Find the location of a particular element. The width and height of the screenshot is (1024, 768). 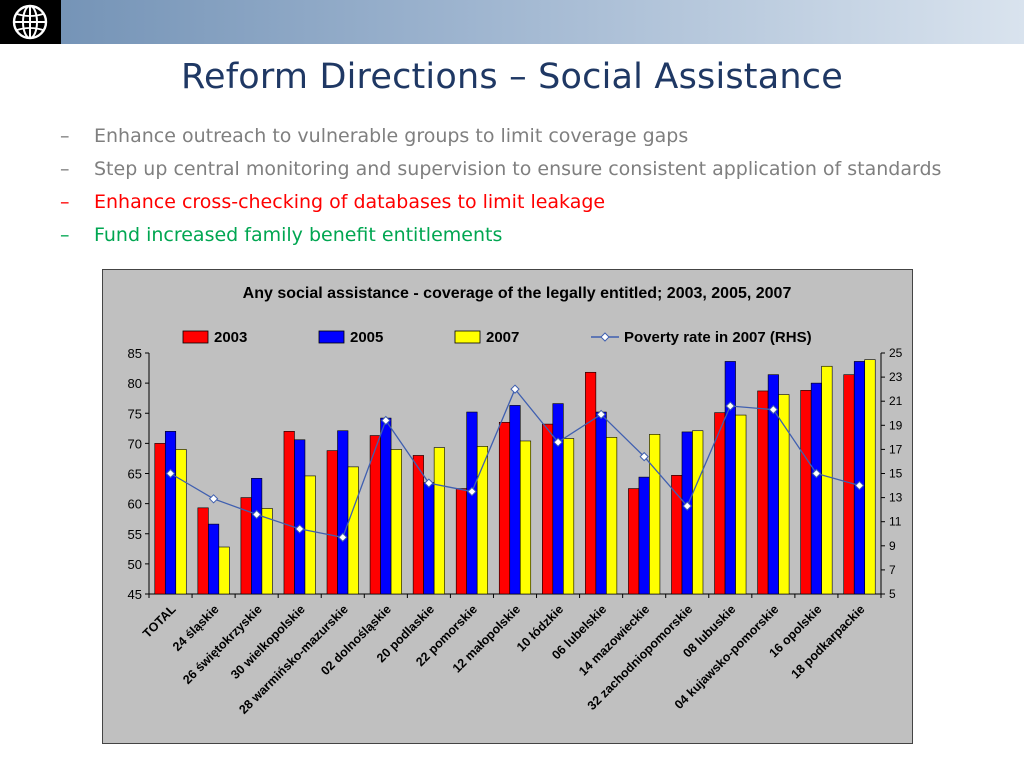

x-tick-label: 26 świętokrzyskie is located at coordinates (222, 644).